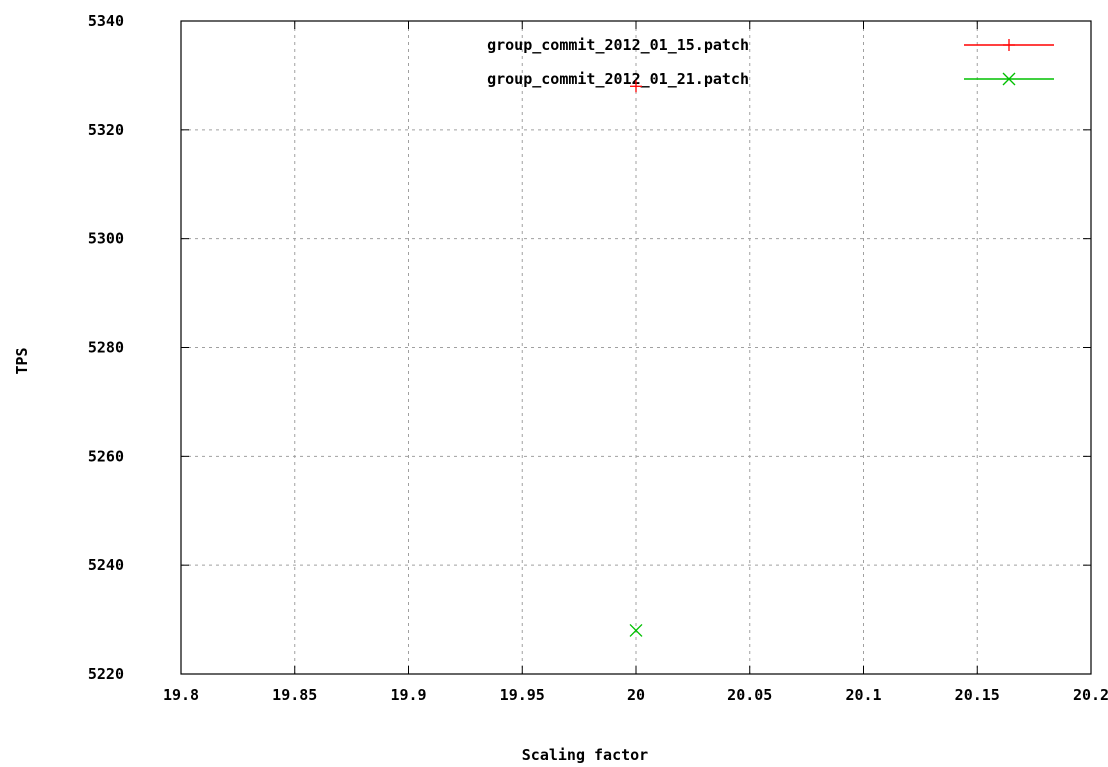  I want to click on x-axis-label: Scaling factor, so click(585, 755).